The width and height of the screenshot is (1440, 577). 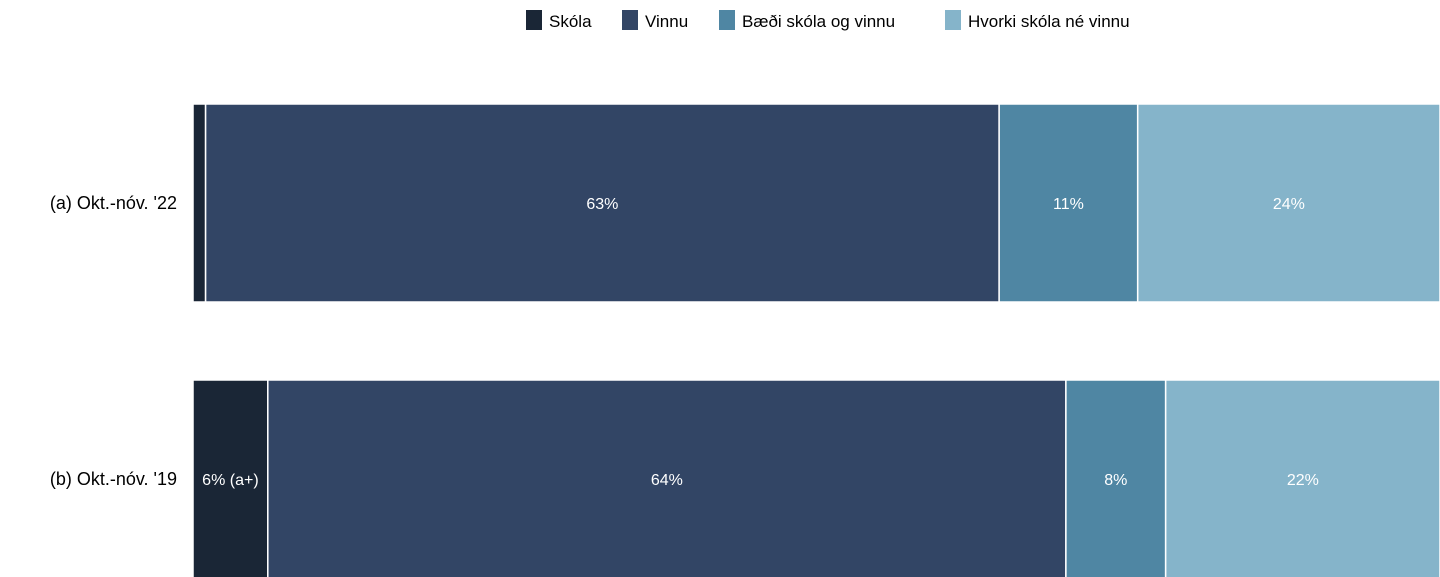 What do you see at coordinates (666, 21) in the screenshot?
I see `legend-label: Vinnu` at bounding box center [666, 21].